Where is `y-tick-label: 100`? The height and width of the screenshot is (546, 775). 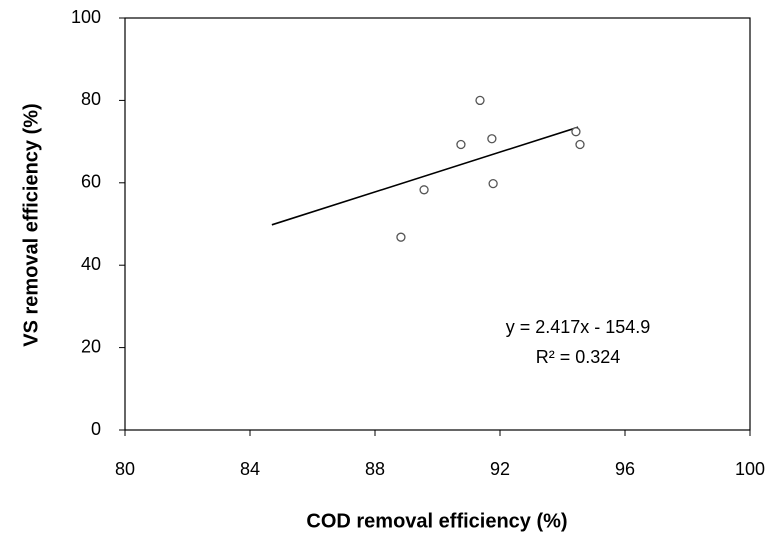 y-tick-label: 100 is located at coordinates (86, 17).